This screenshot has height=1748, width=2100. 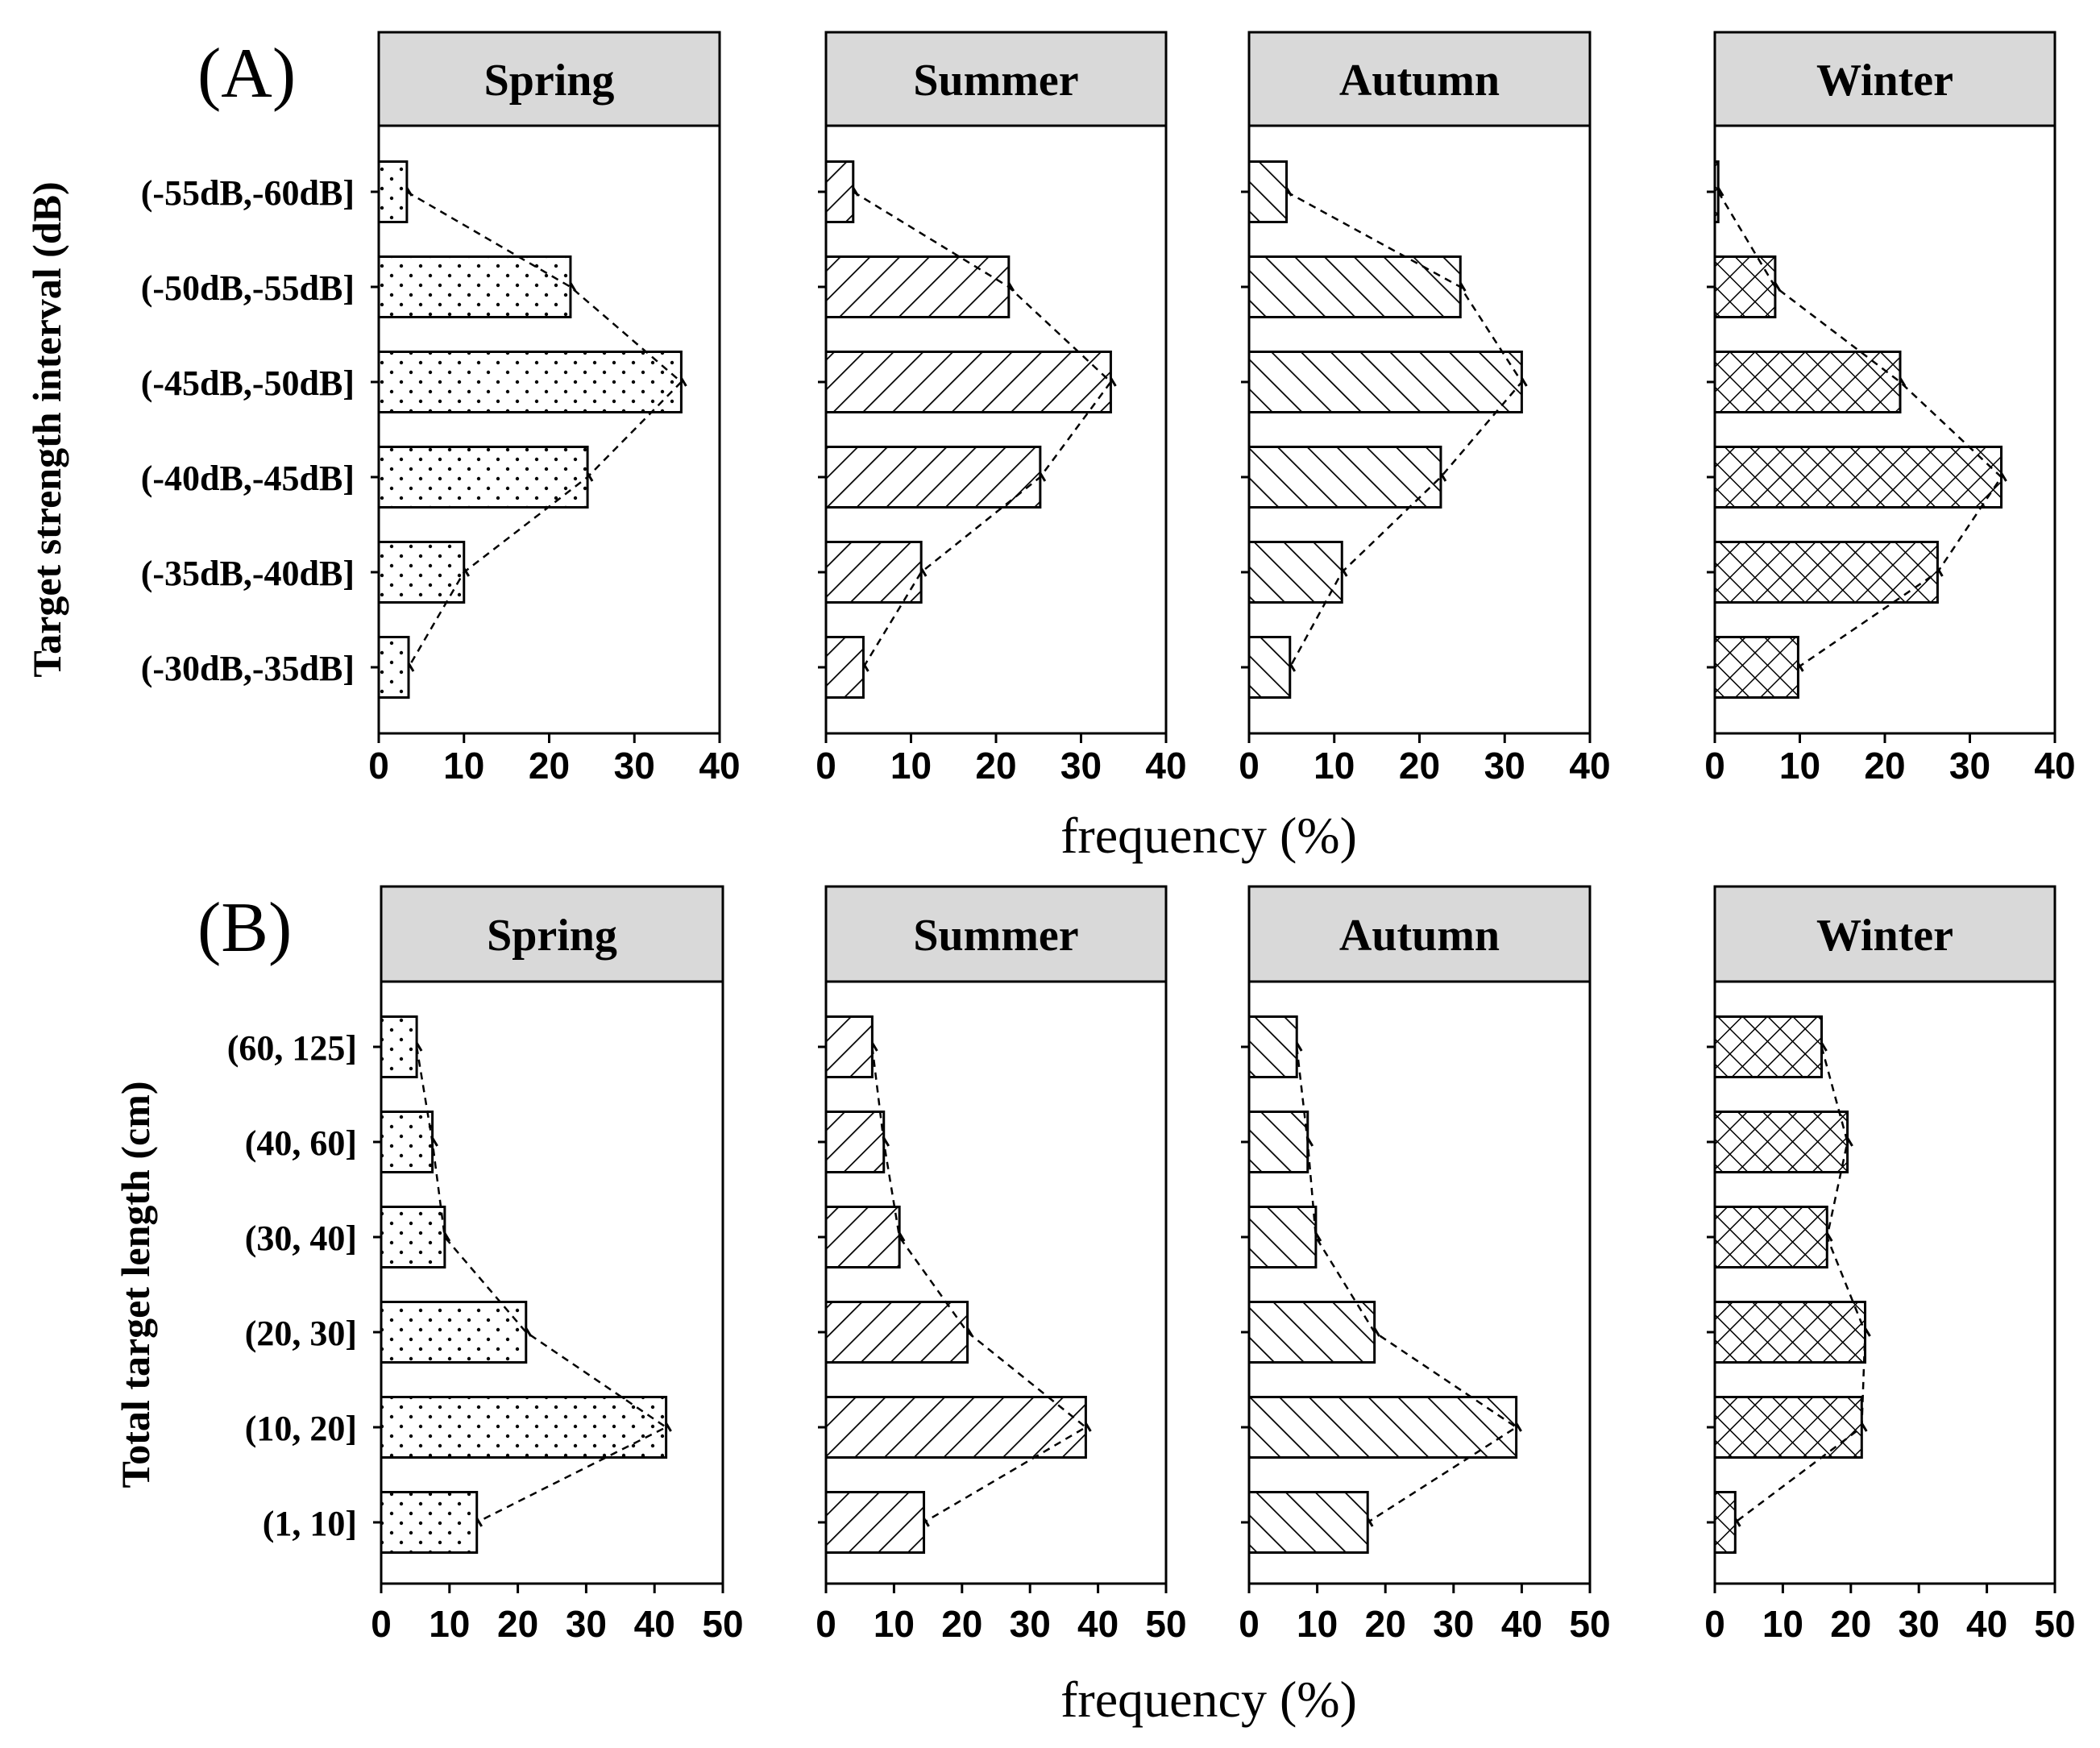 I want to click on panel-spring: Spring 0 10 20 30 40, so click(x=554, y=409).